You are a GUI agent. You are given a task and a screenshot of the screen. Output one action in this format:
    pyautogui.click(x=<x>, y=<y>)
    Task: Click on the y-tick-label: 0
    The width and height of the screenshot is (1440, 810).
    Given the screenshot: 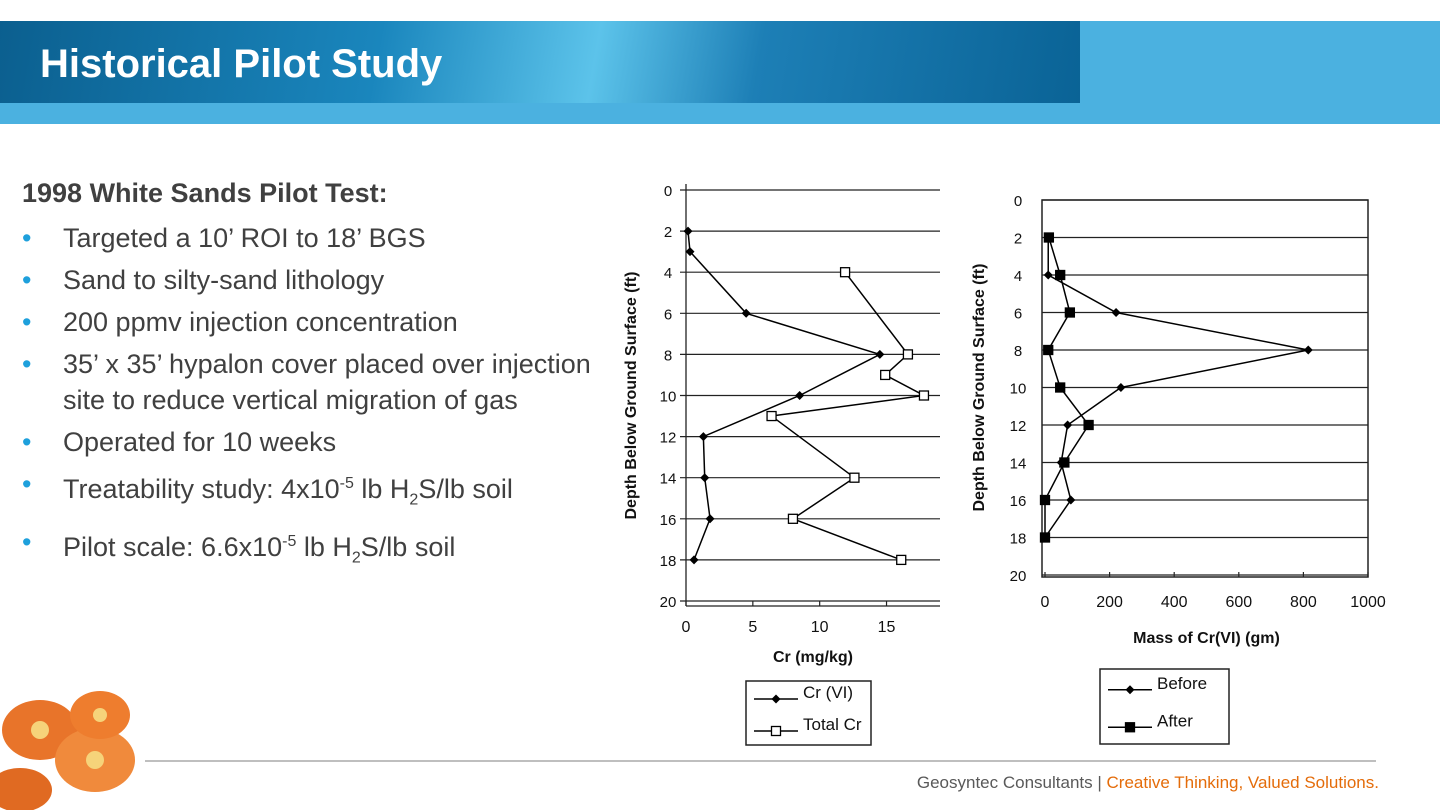 What is the action you would take?
    pyautogui.click(x=1018, y=201)
    